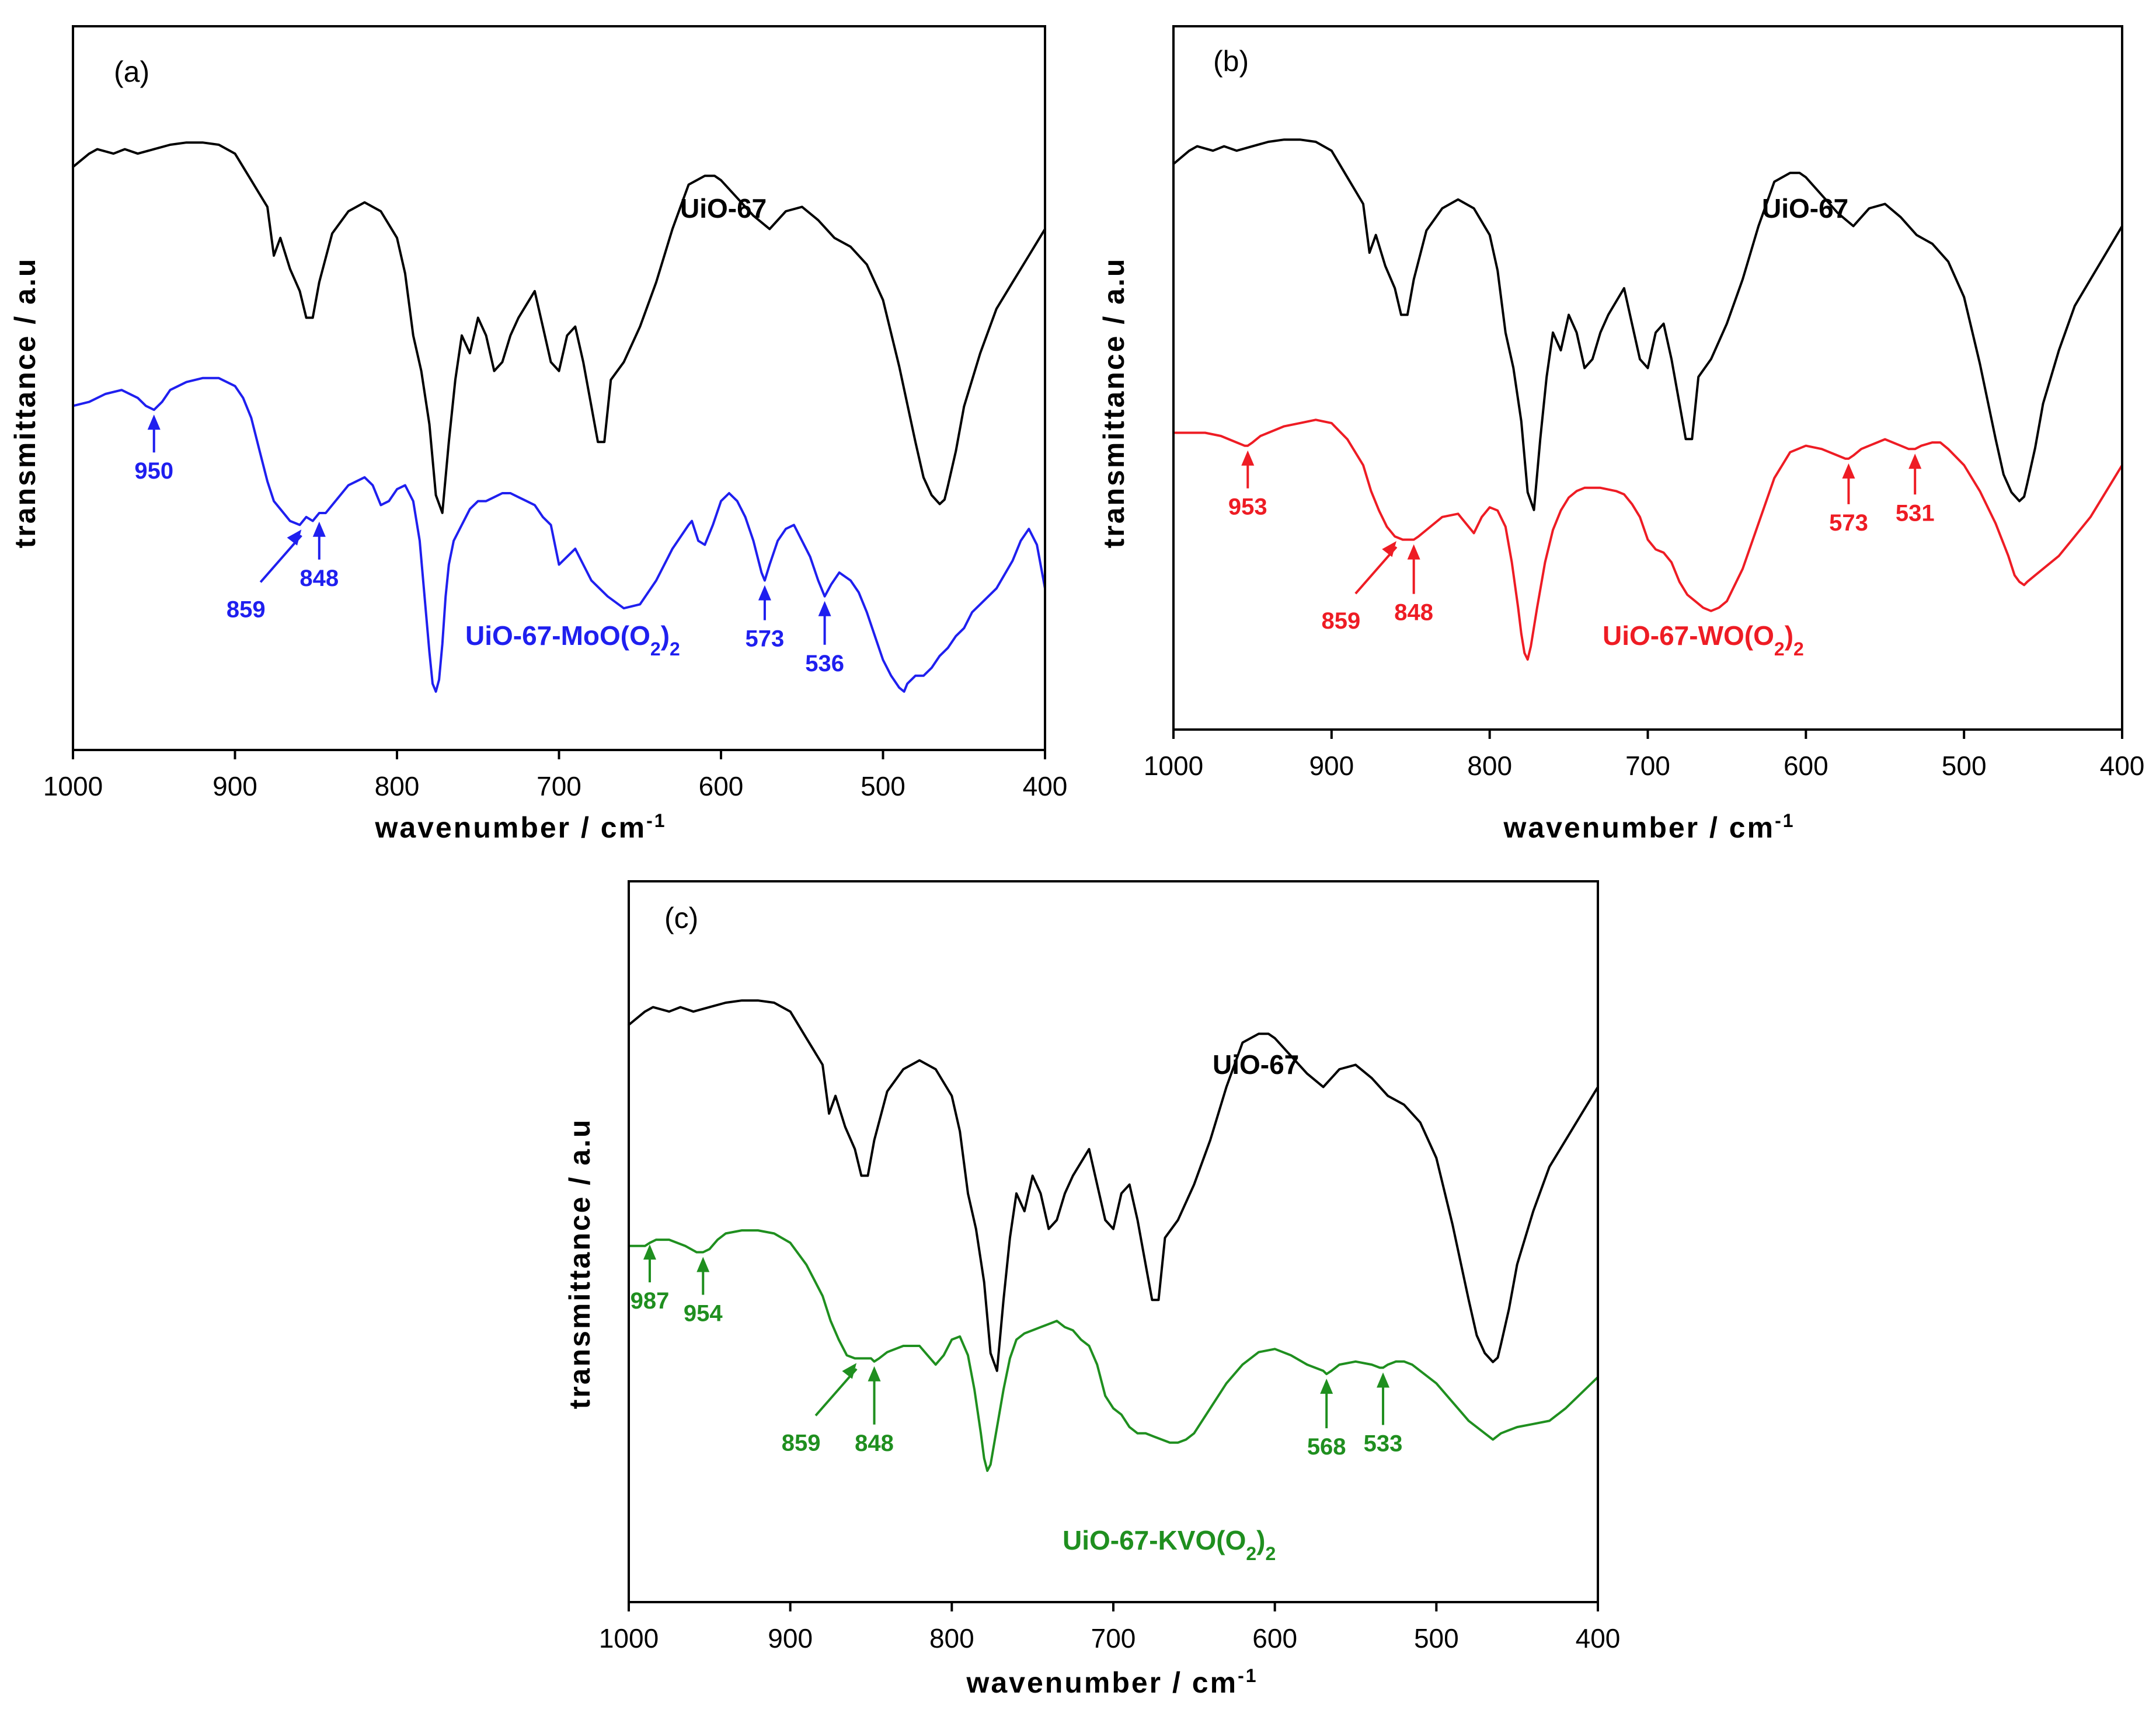  I want to click on peak-annotation-987: 987, so click(650, 1279).